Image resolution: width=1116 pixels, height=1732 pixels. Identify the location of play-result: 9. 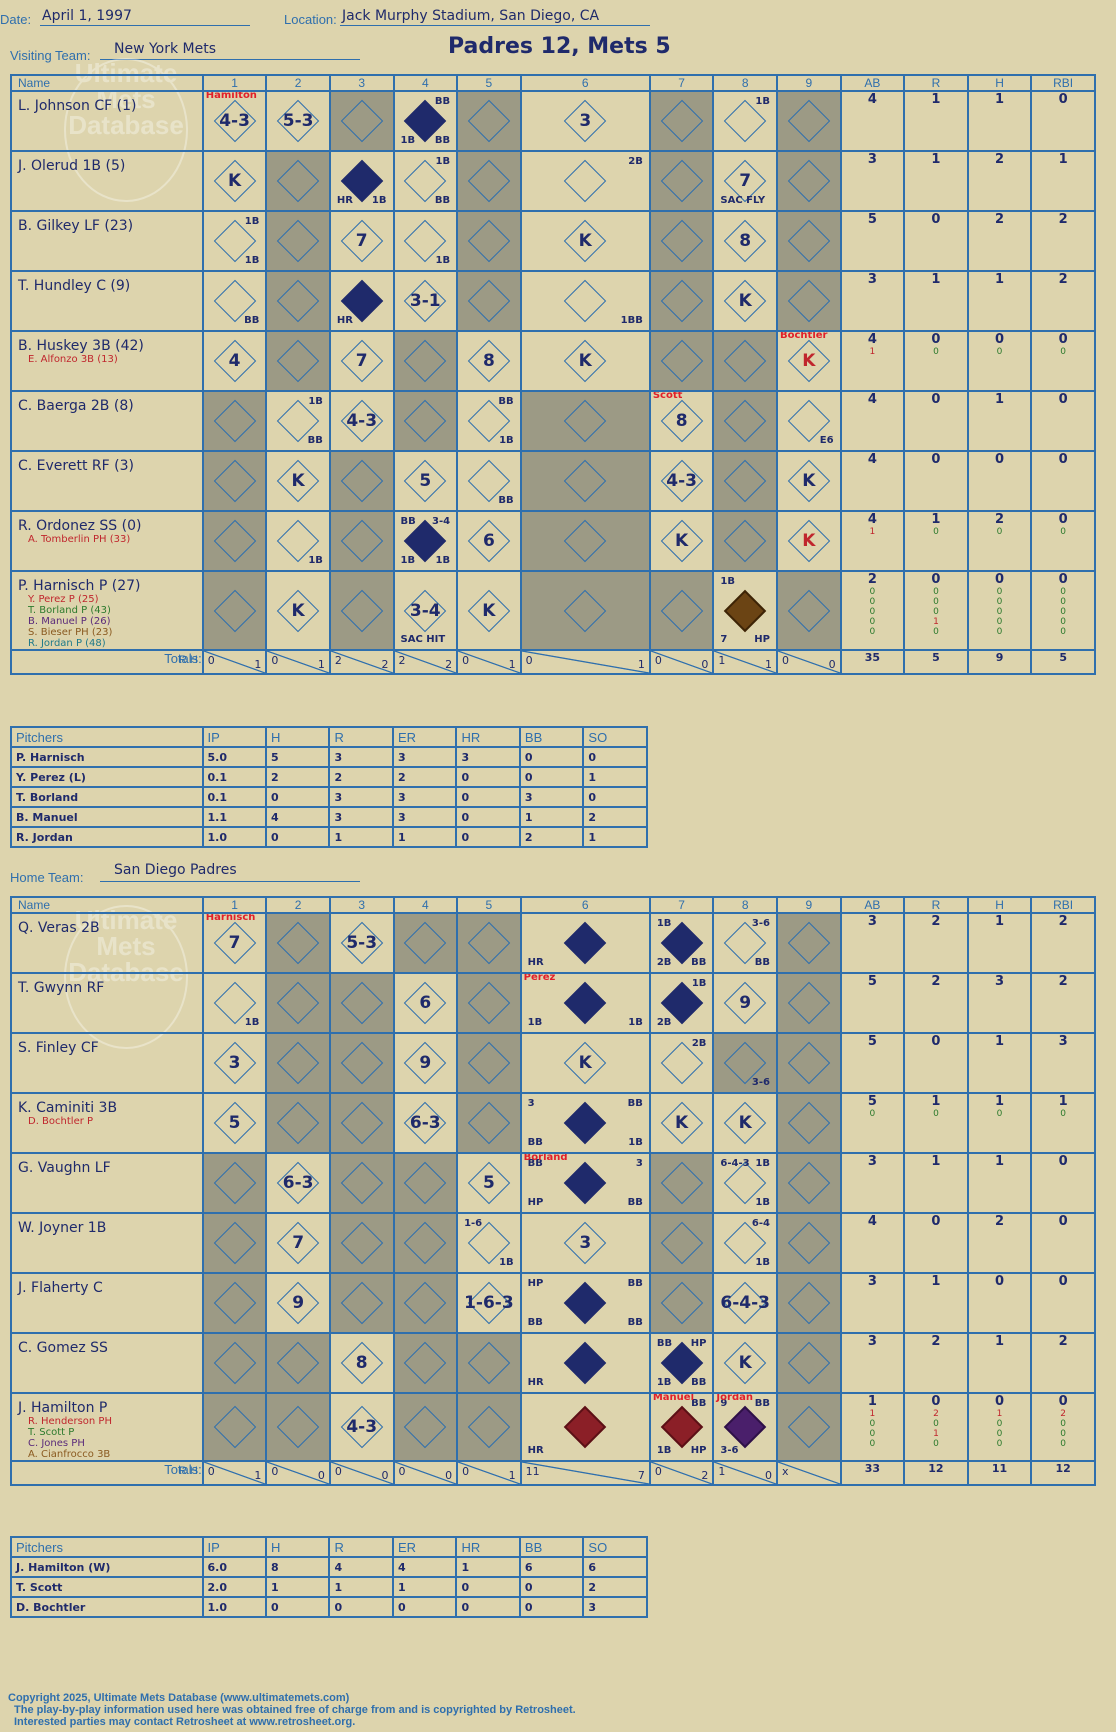
(745, 1003).